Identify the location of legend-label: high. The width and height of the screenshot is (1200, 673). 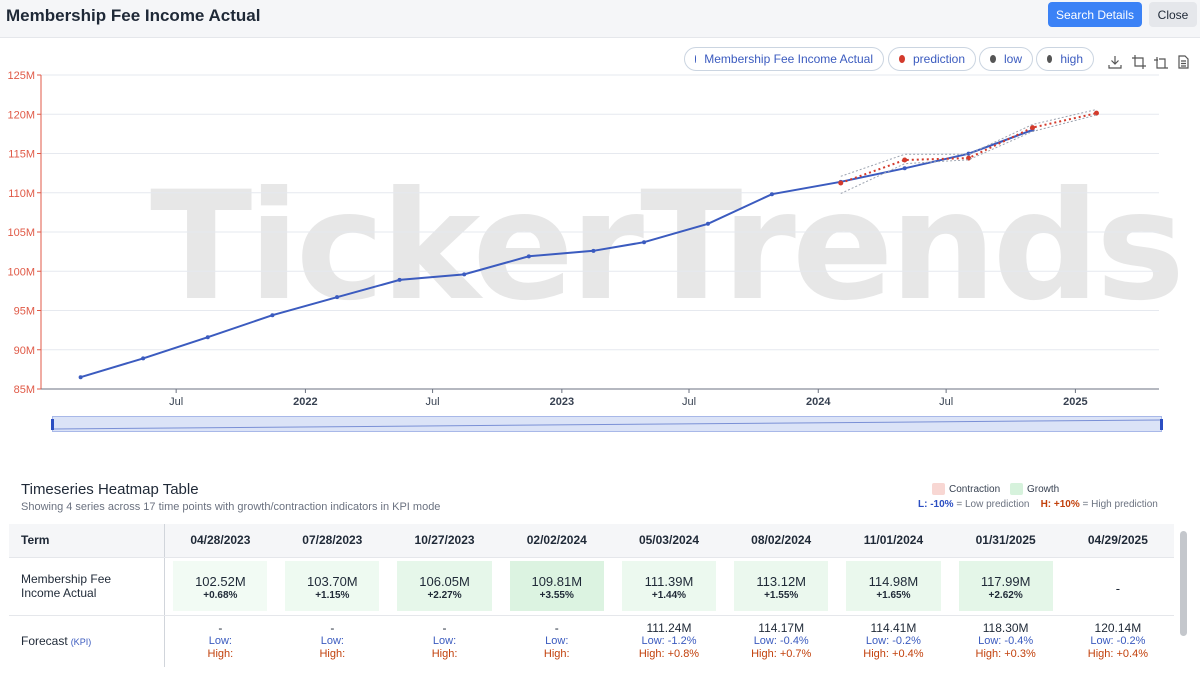
(1071, 59).